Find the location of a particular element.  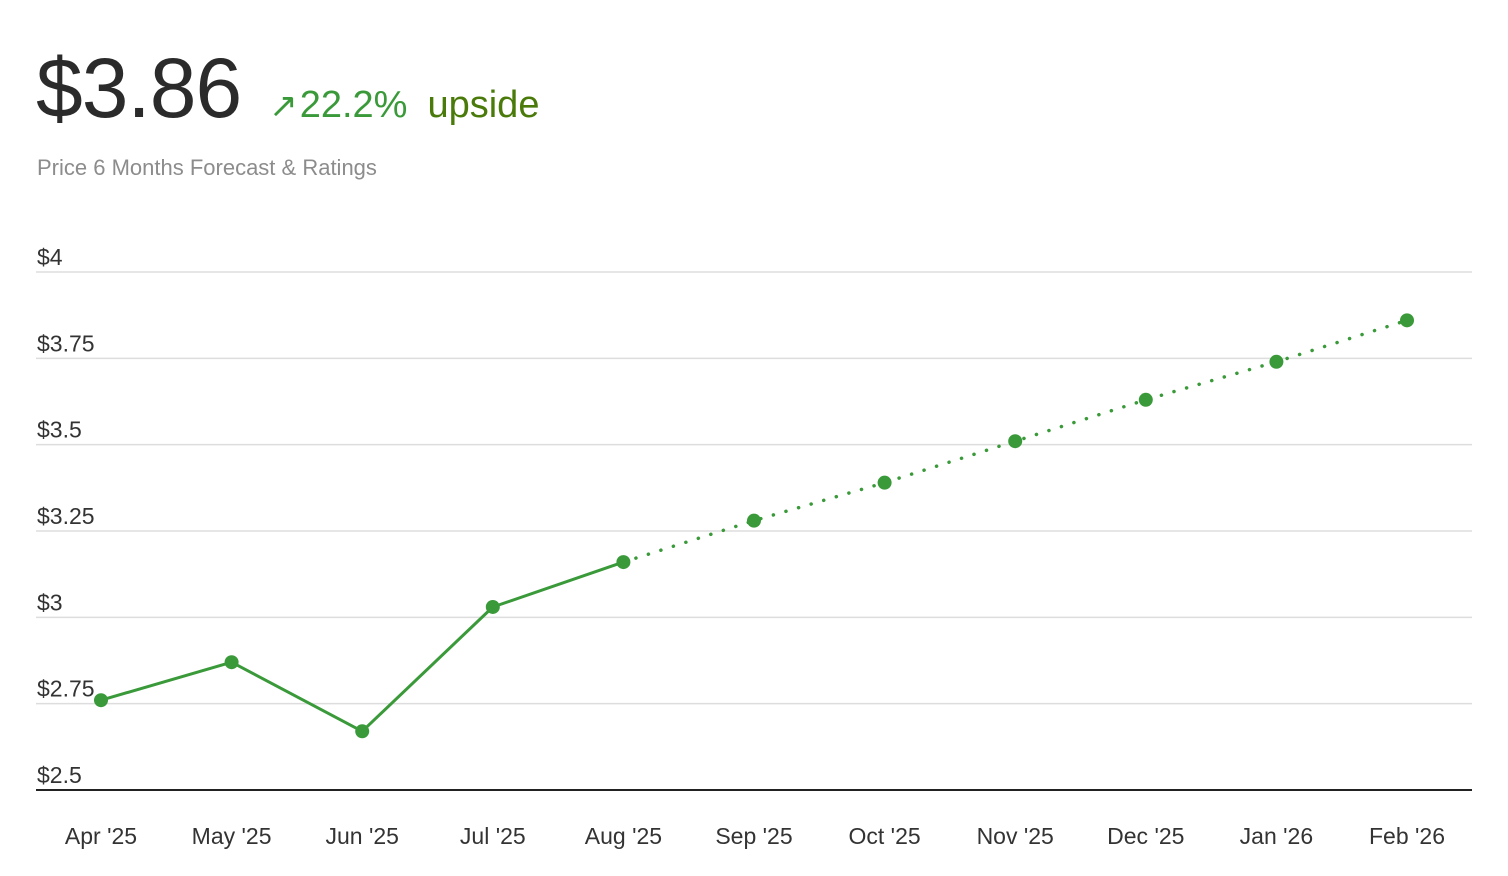

x-tick-label-6: Oct '25 is located at coordinates (885, 836).